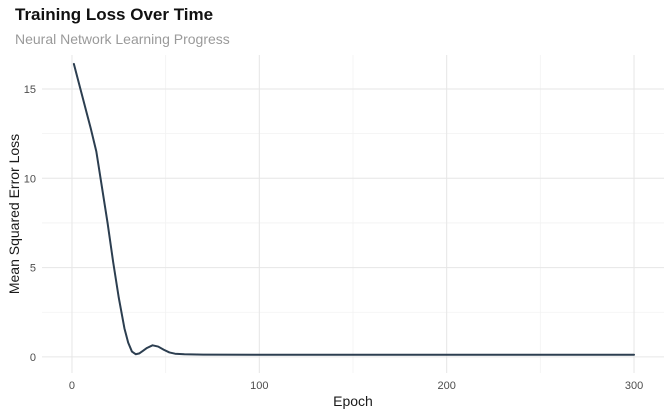 This screenshot has width=672, height=415. I want to click on y-axis-title: Mean Squared Error Loss, so click(14, 214).